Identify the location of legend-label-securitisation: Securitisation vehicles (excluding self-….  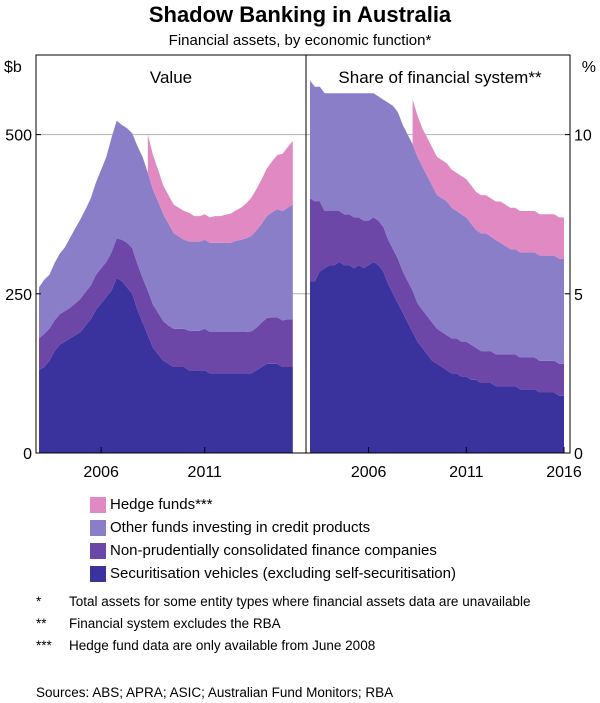
(283, 573).